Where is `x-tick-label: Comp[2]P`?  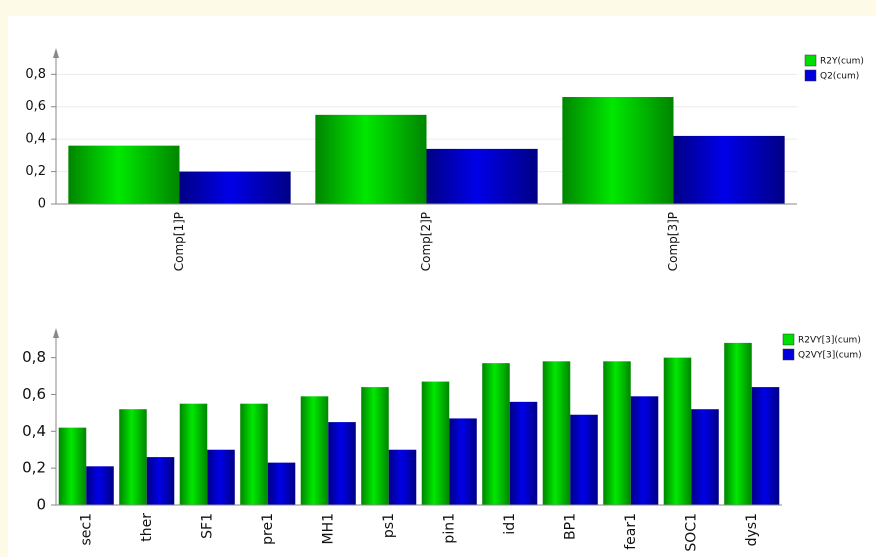
x-tick-label: Comp[2]P is located at coordinates (426, 241).